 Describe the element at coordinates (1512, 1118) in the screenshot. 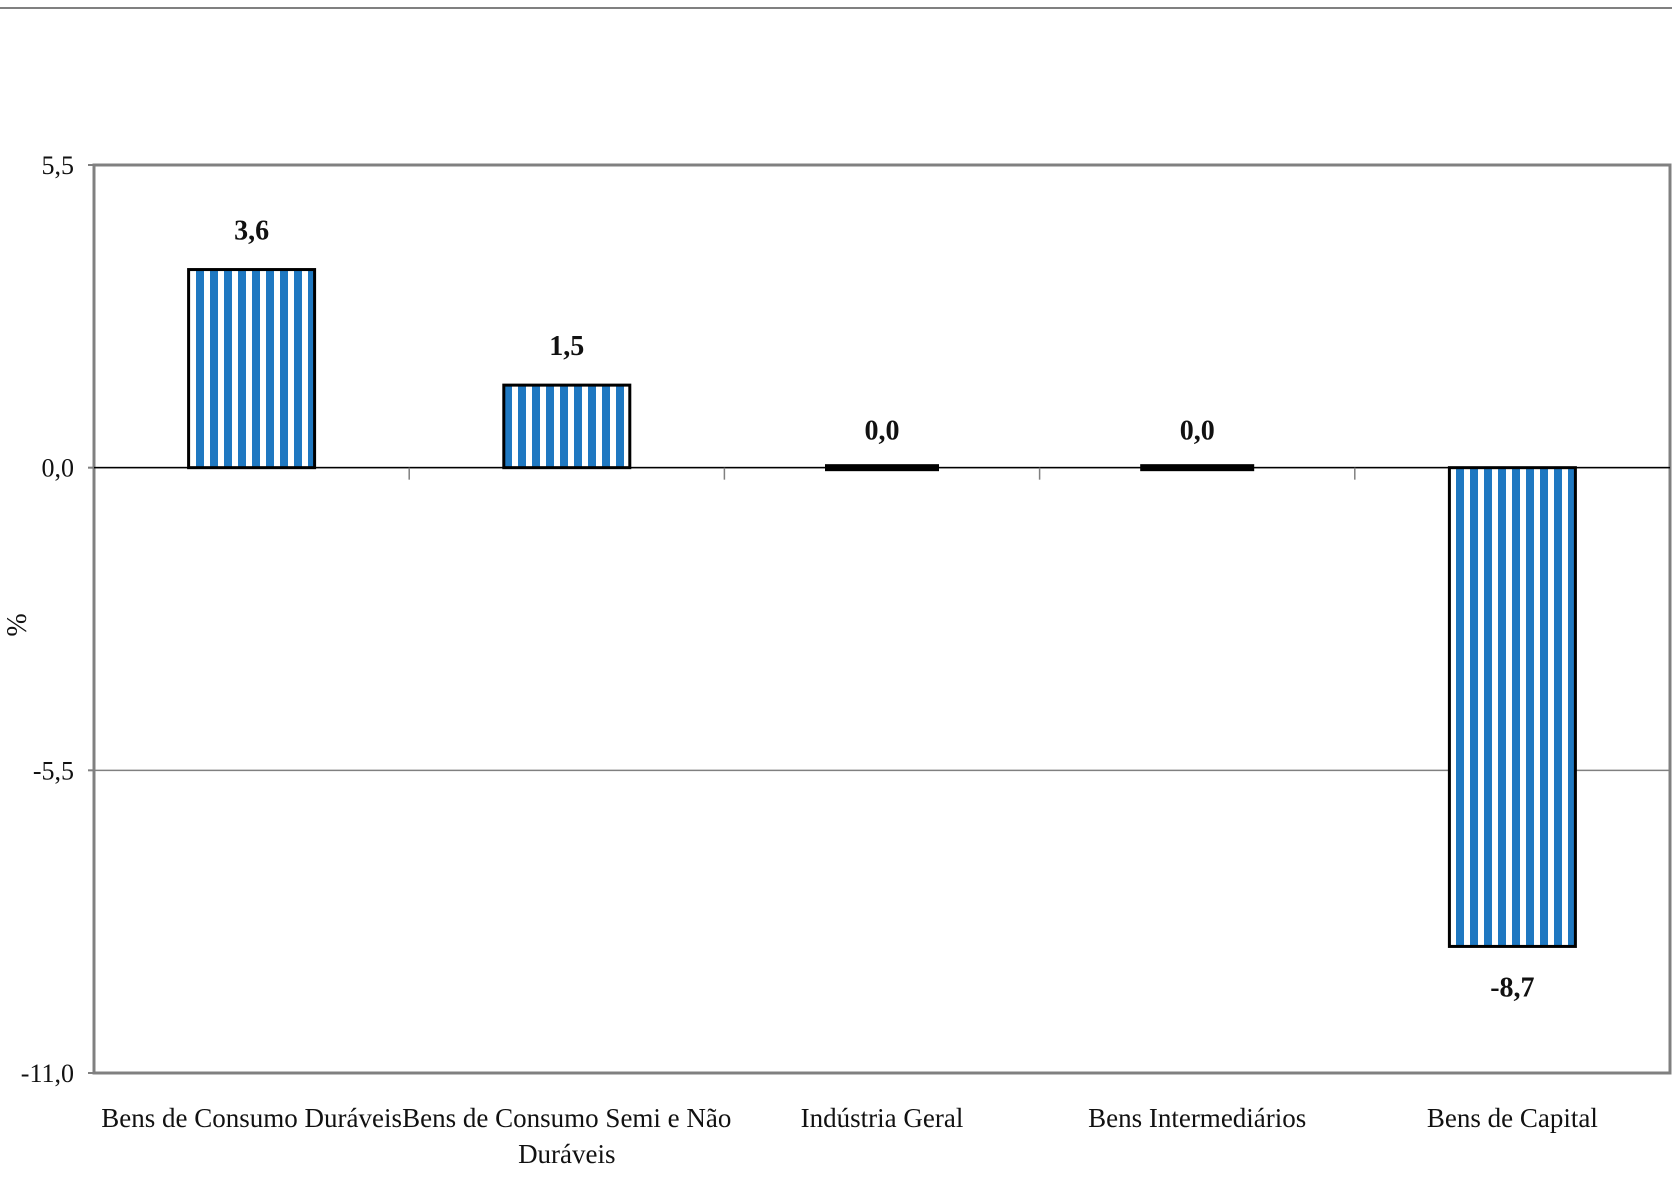

I see `x-tick-label: Bens de Capital` at that location.